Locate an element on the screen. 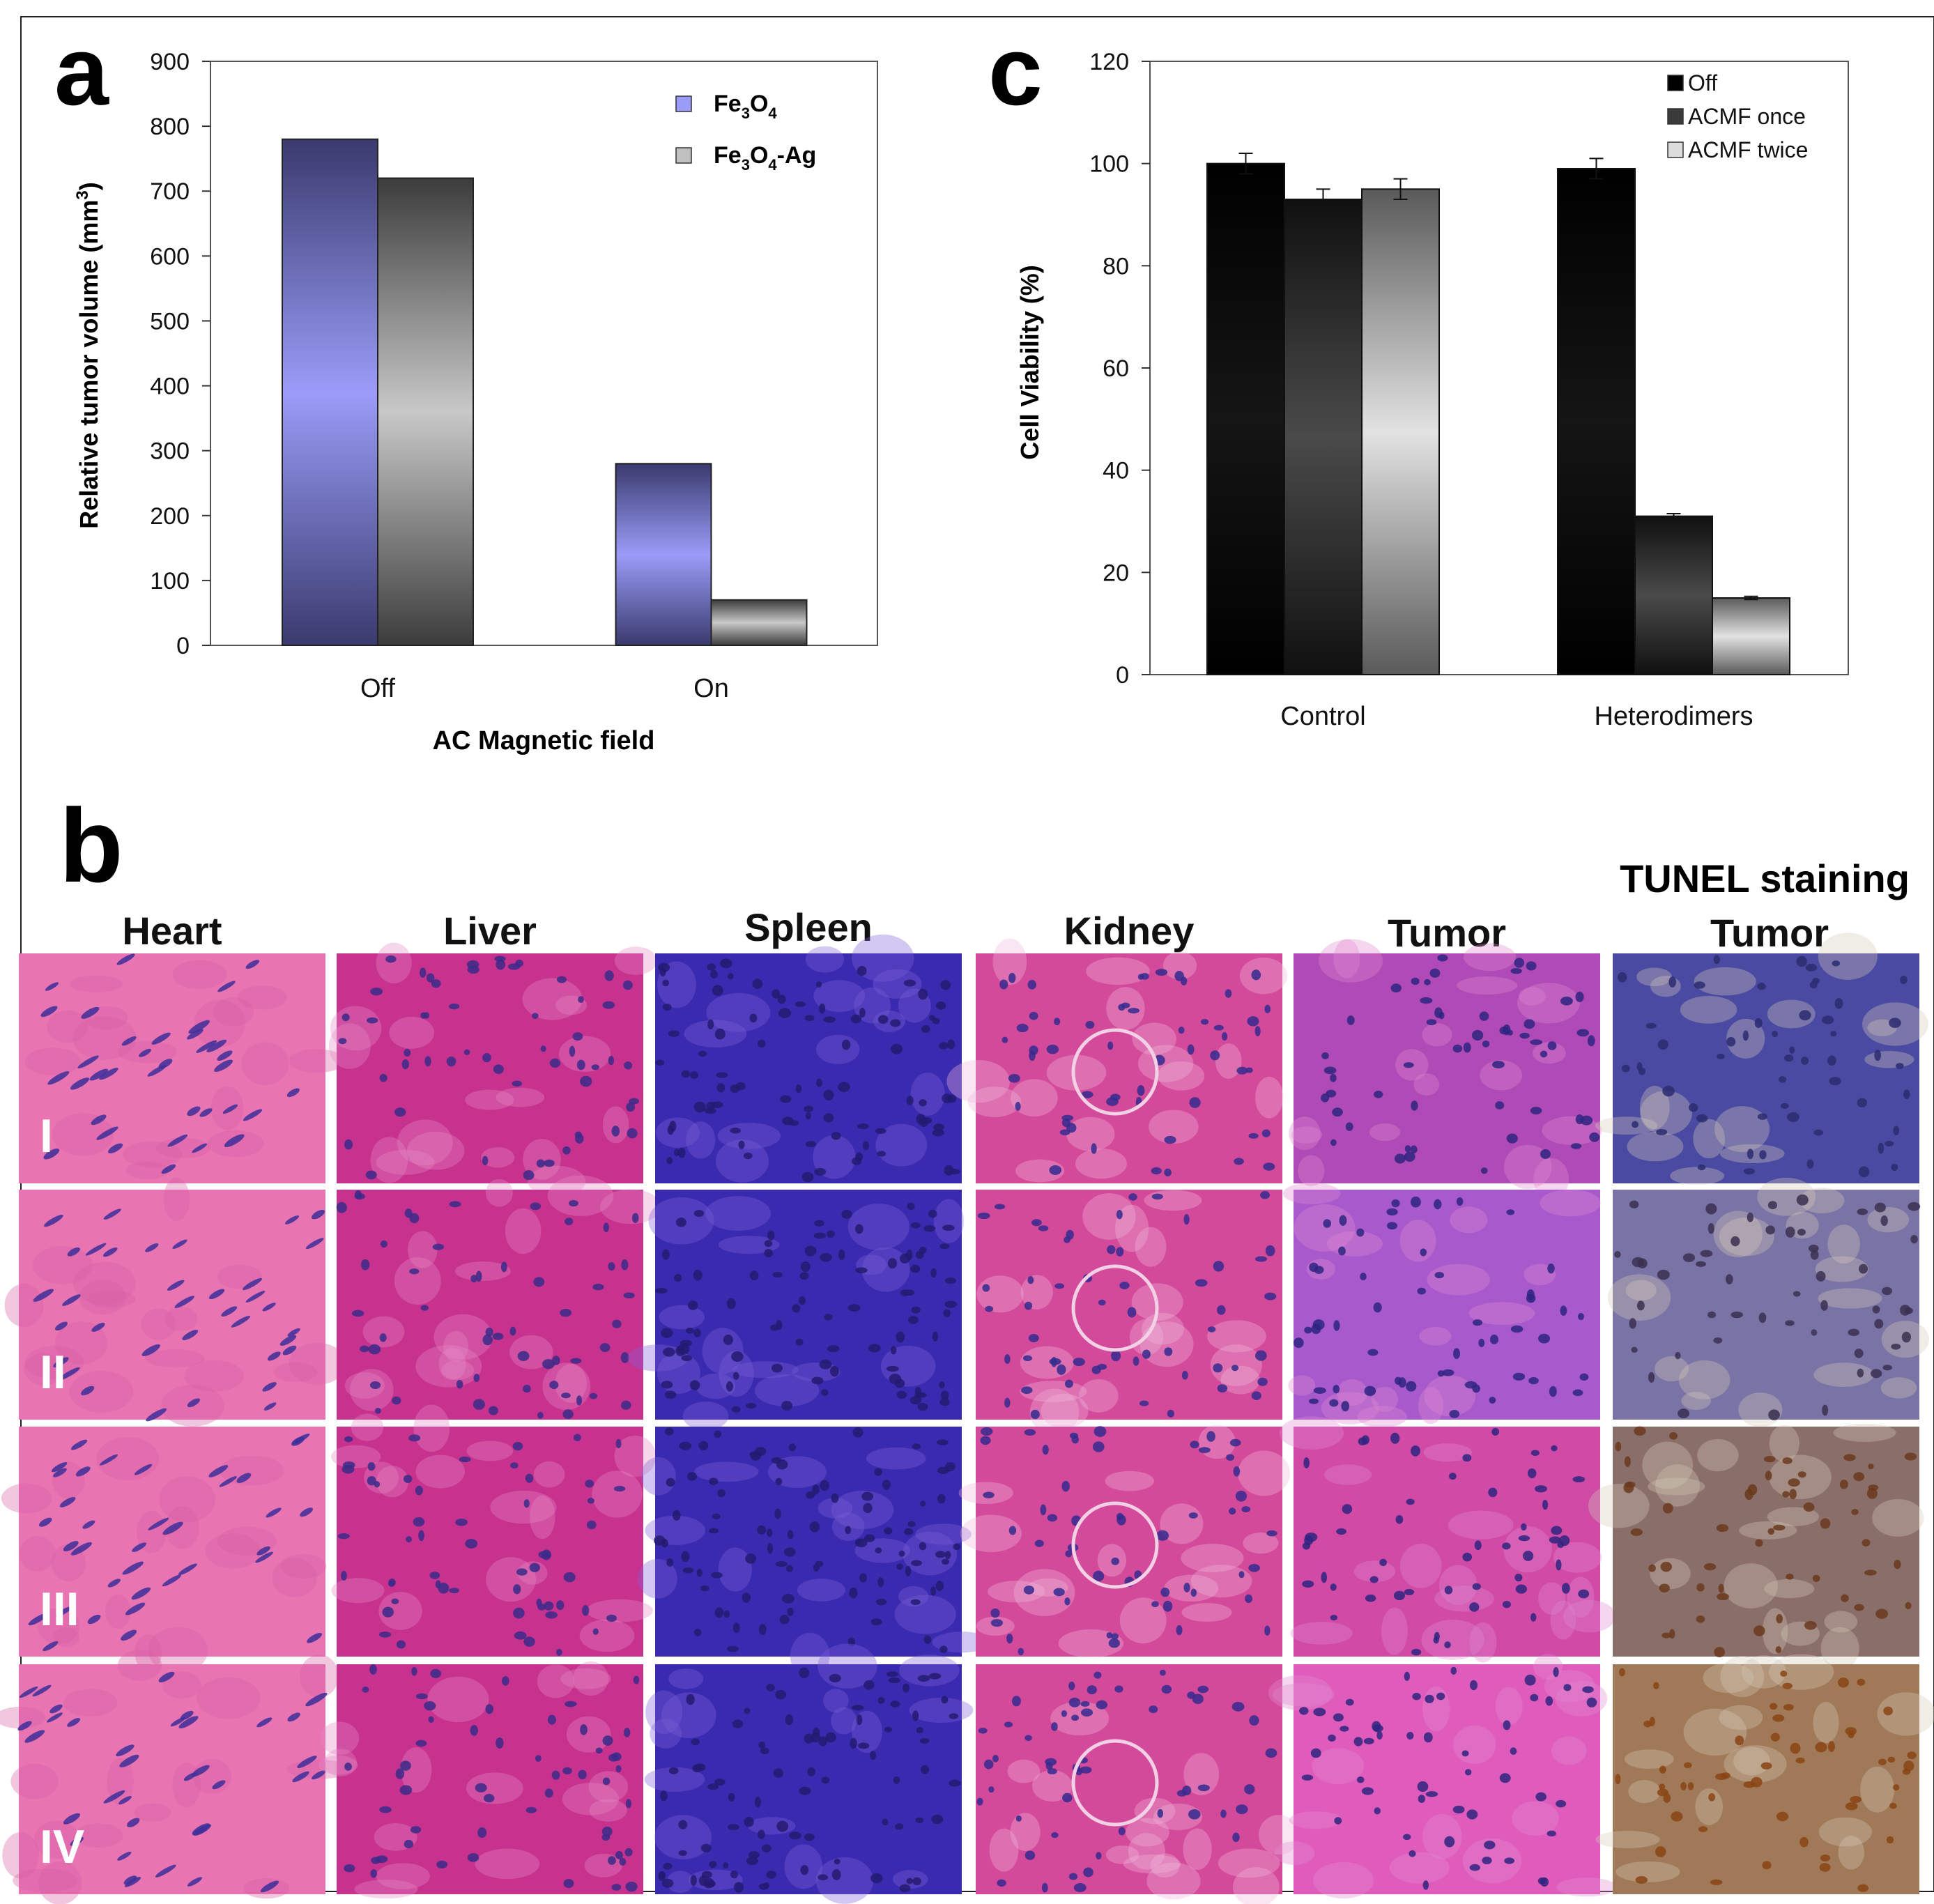 The height and width of the screenshot is (1904, 1934). y-tick-label: 500 is located at coordinates (170, 321).